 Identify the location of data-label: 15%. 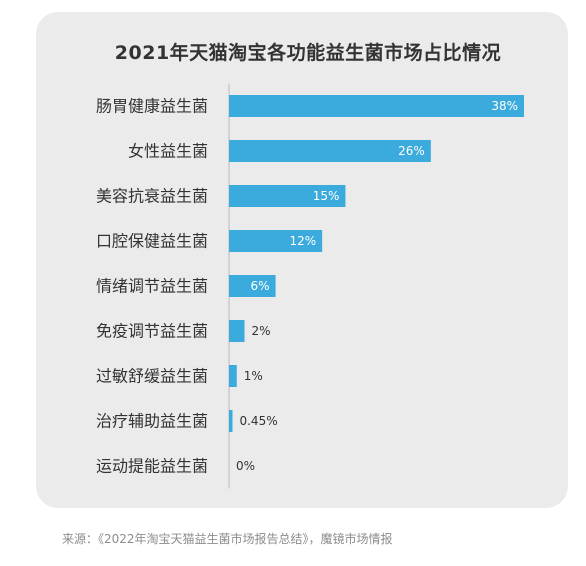
(326, 196).